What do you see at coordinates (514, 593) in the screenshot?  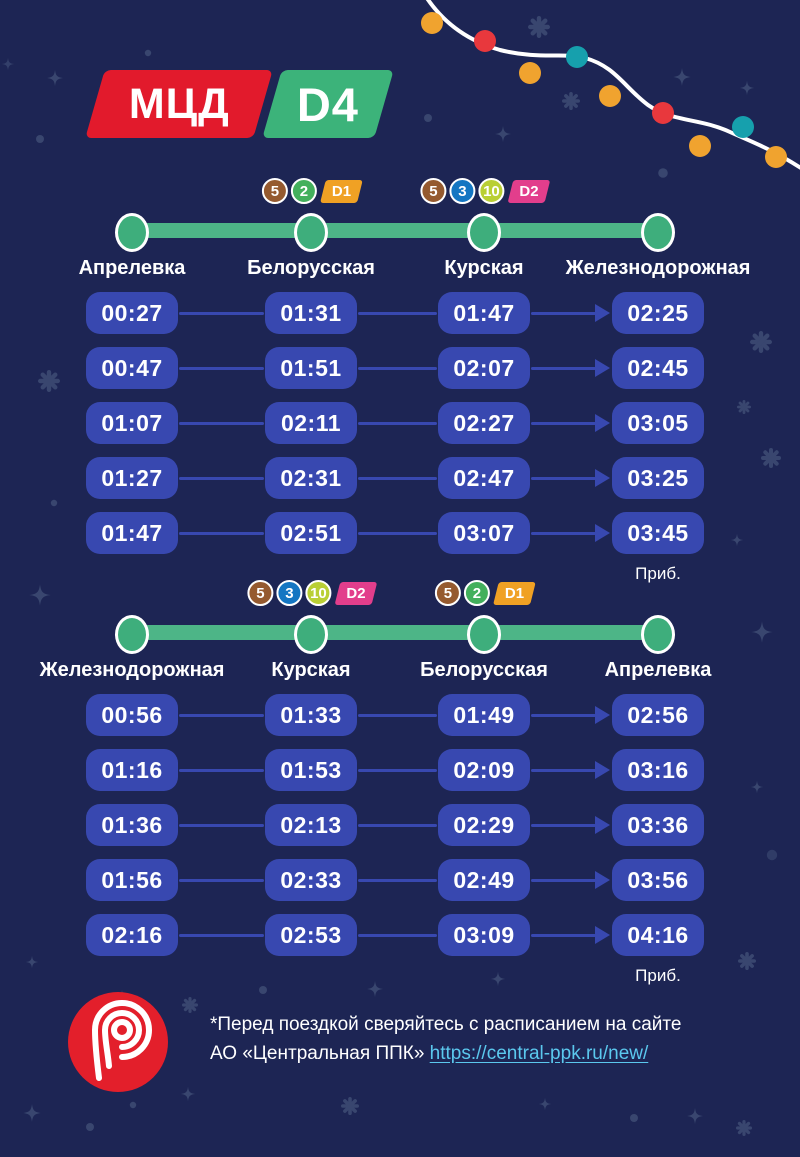 I see `diameter-line-badge: D1` at bounding box center [514, 593].